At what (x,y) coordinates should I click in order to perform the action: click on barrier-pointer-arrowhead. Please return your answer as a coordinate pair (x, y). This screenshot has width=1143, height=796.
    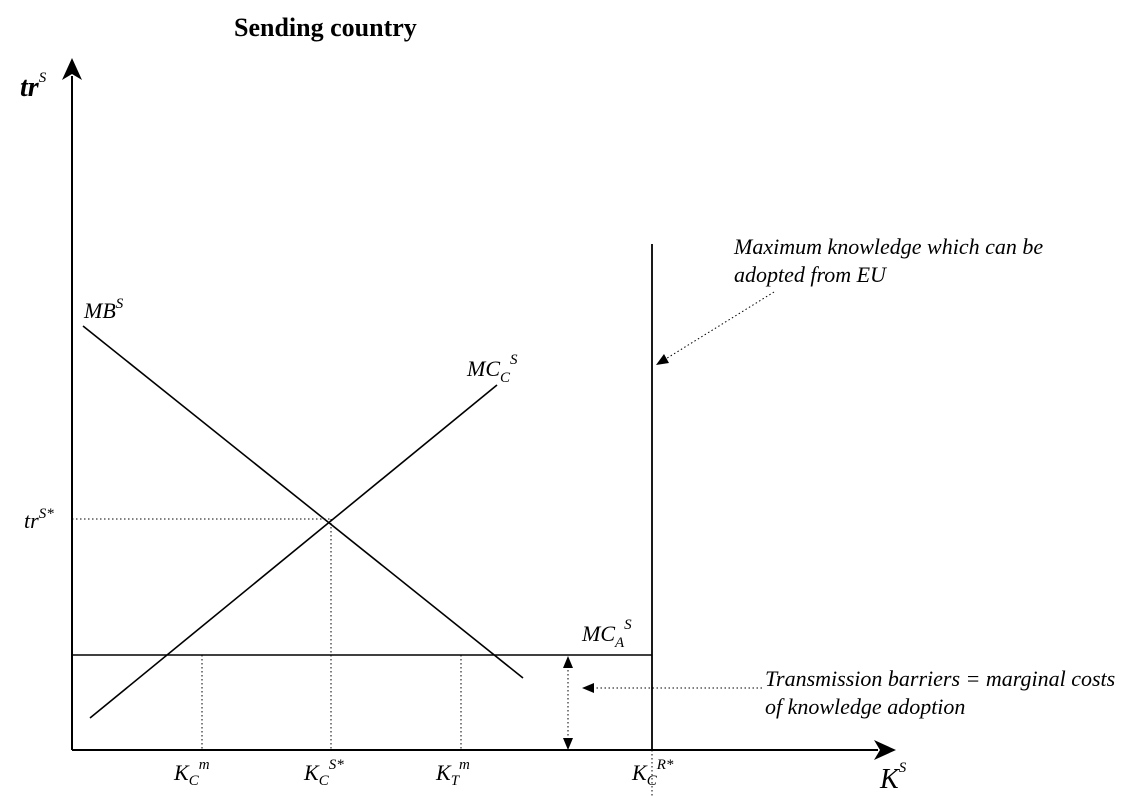
    Looking at the image, I should click on (588, 688).